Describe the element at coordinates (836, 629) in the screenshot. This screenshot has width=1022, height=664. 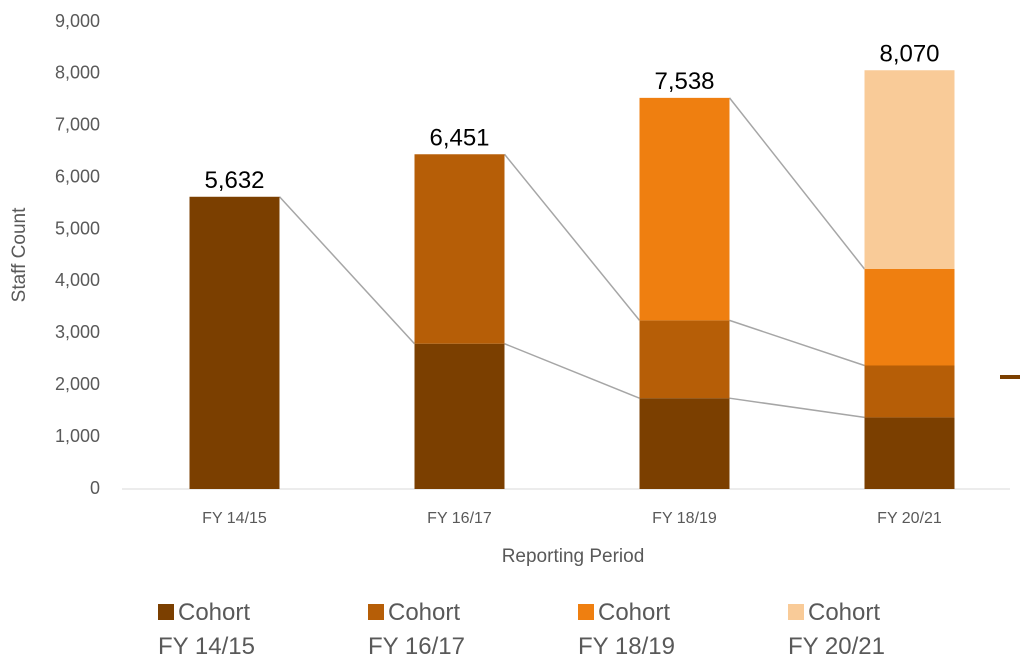
I see `legend-label: Cohort FY 20/21` at that location.